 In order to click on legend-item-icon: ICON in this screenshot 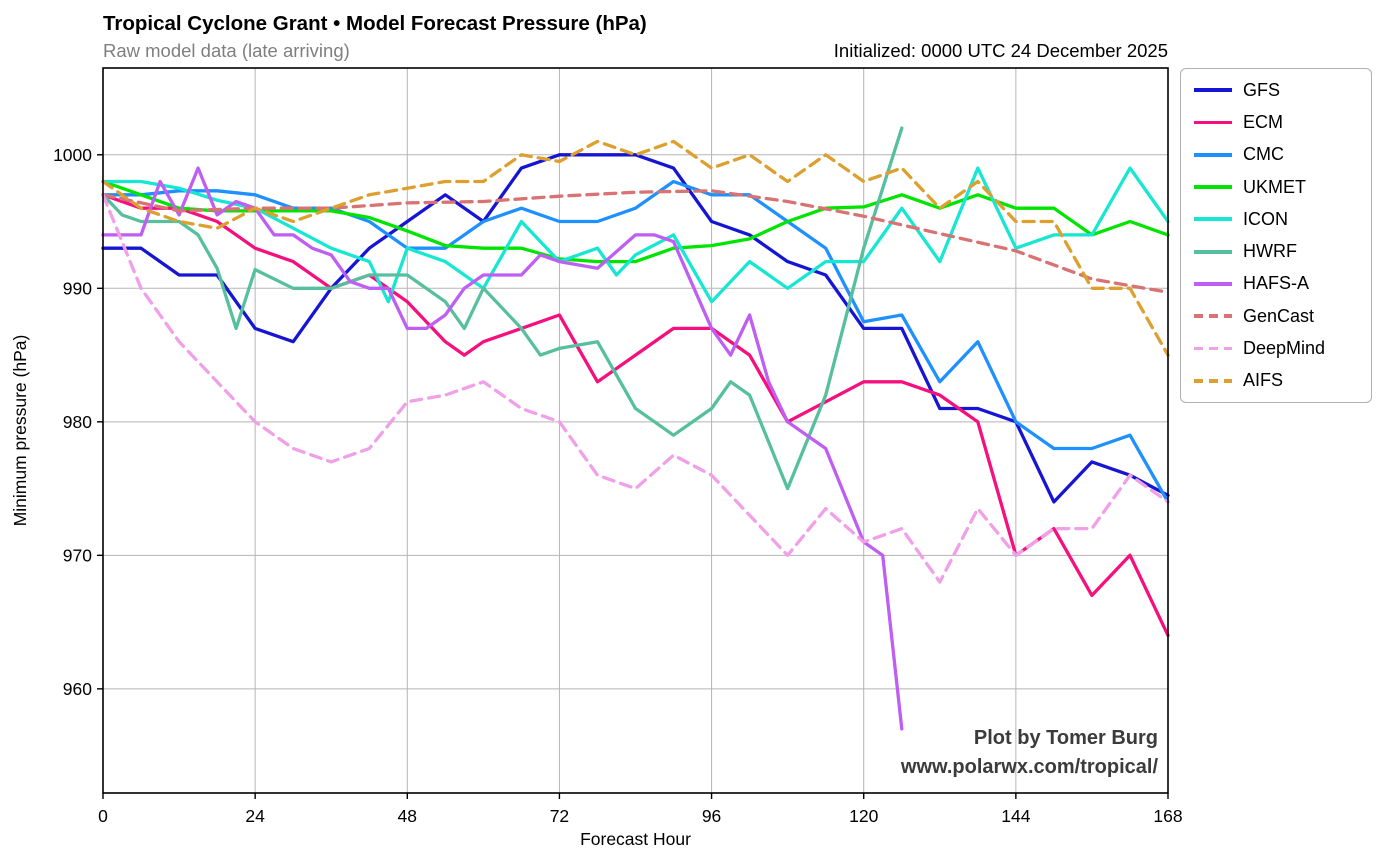, I will do `click(1282, 219)`.